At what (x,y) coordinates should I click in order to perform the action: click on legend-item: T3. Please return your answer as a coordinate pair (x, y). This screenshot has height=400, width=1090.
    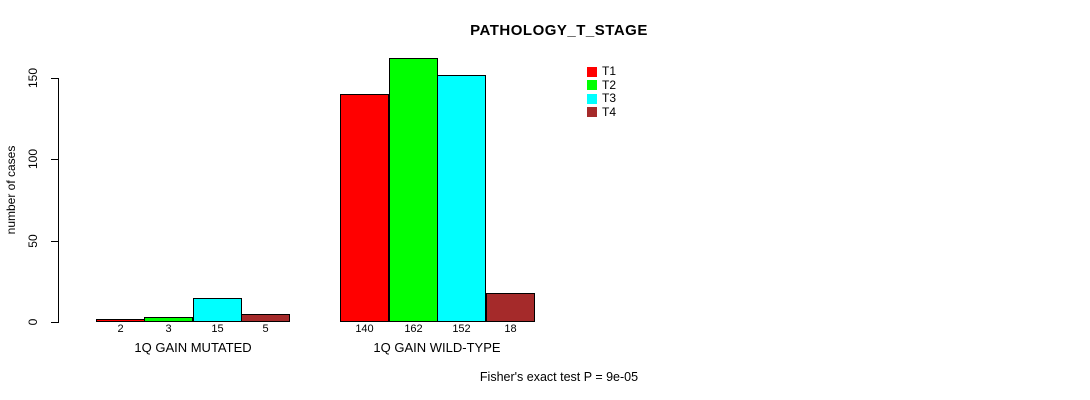
    Looking at the image, I should click on (647, 99).